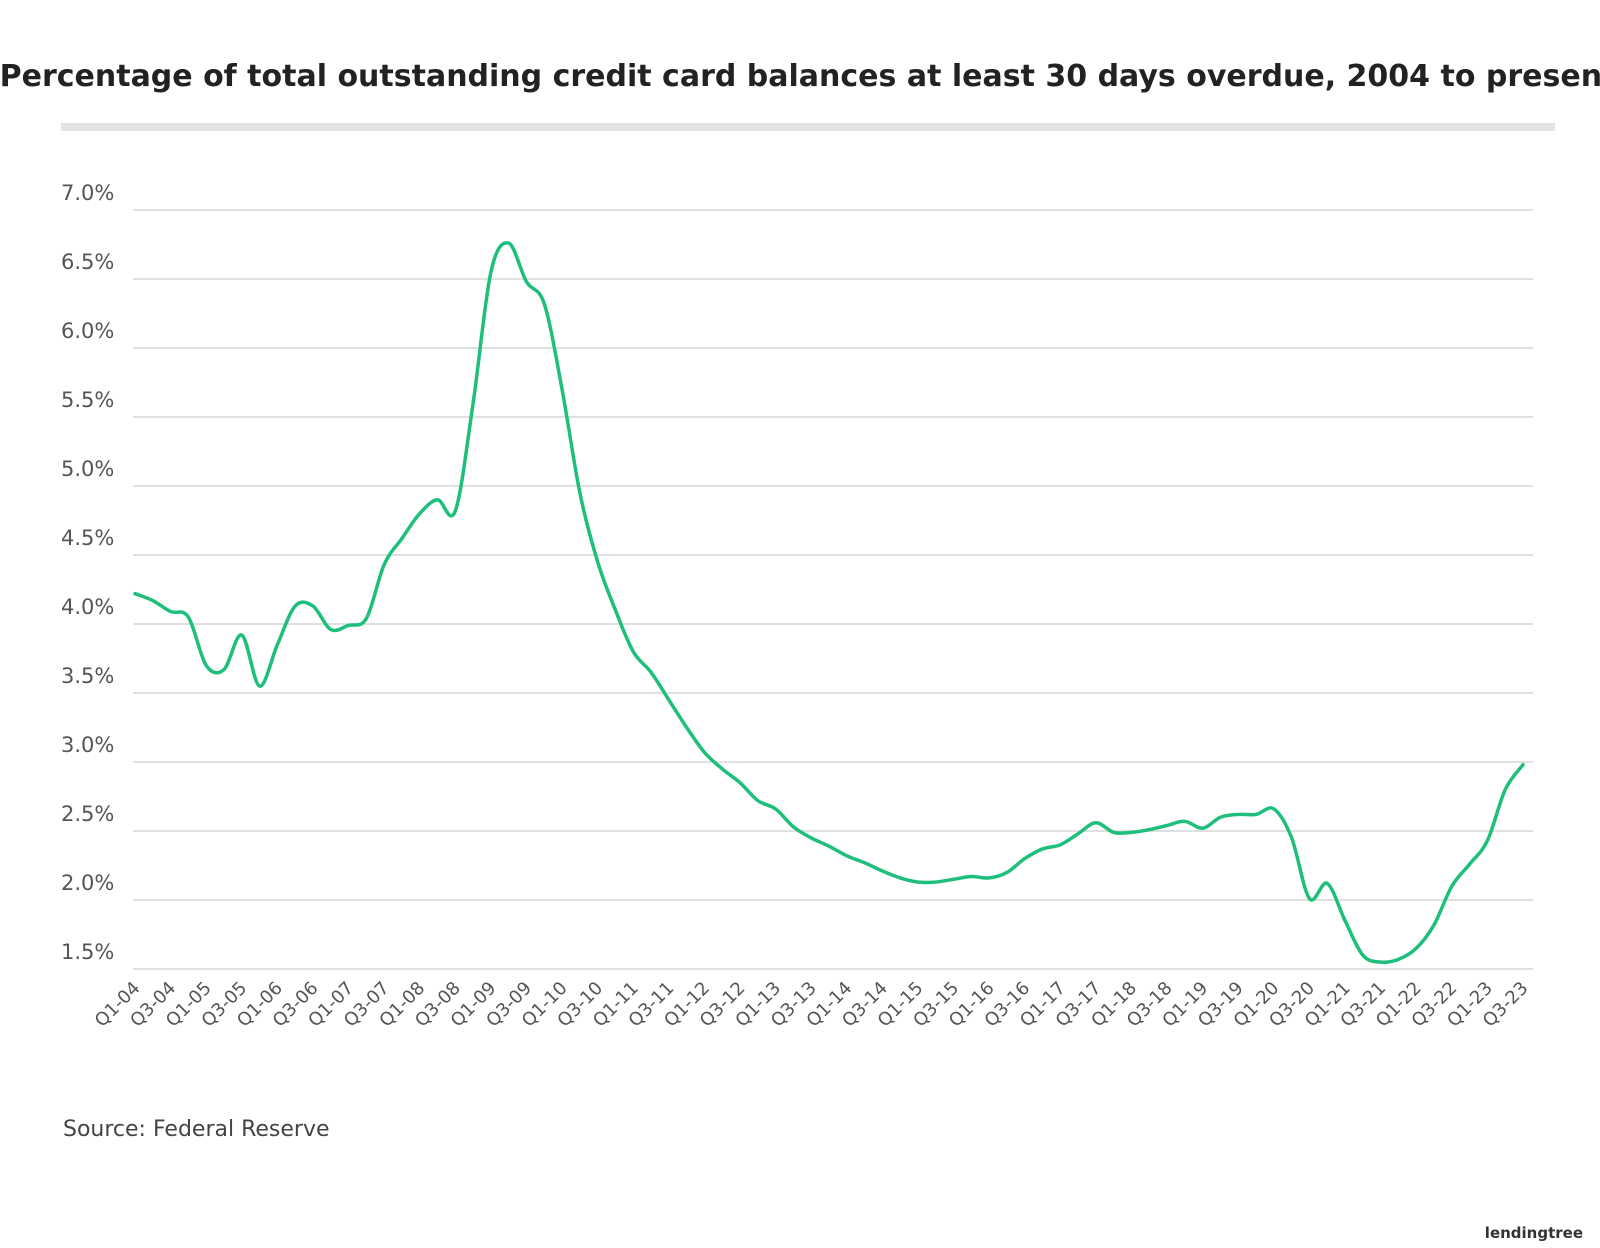 This screenshot has width=1600, height=1248. I want to click on y-tick-label: 5.0%, so click(87, 469).